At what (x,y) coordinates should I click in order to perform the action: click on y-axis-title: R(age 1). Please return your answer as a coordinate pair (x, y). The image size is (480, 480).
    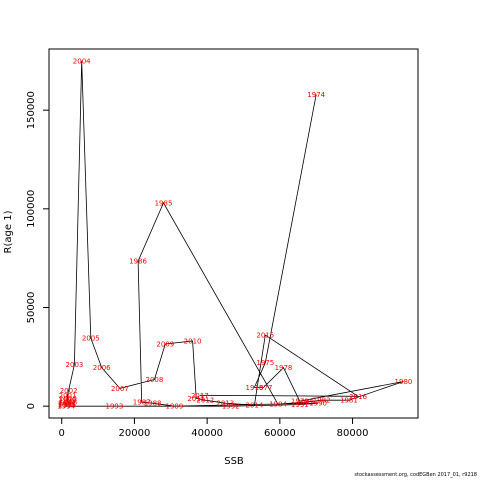
    Looking at the image, I should click on (8, 231).